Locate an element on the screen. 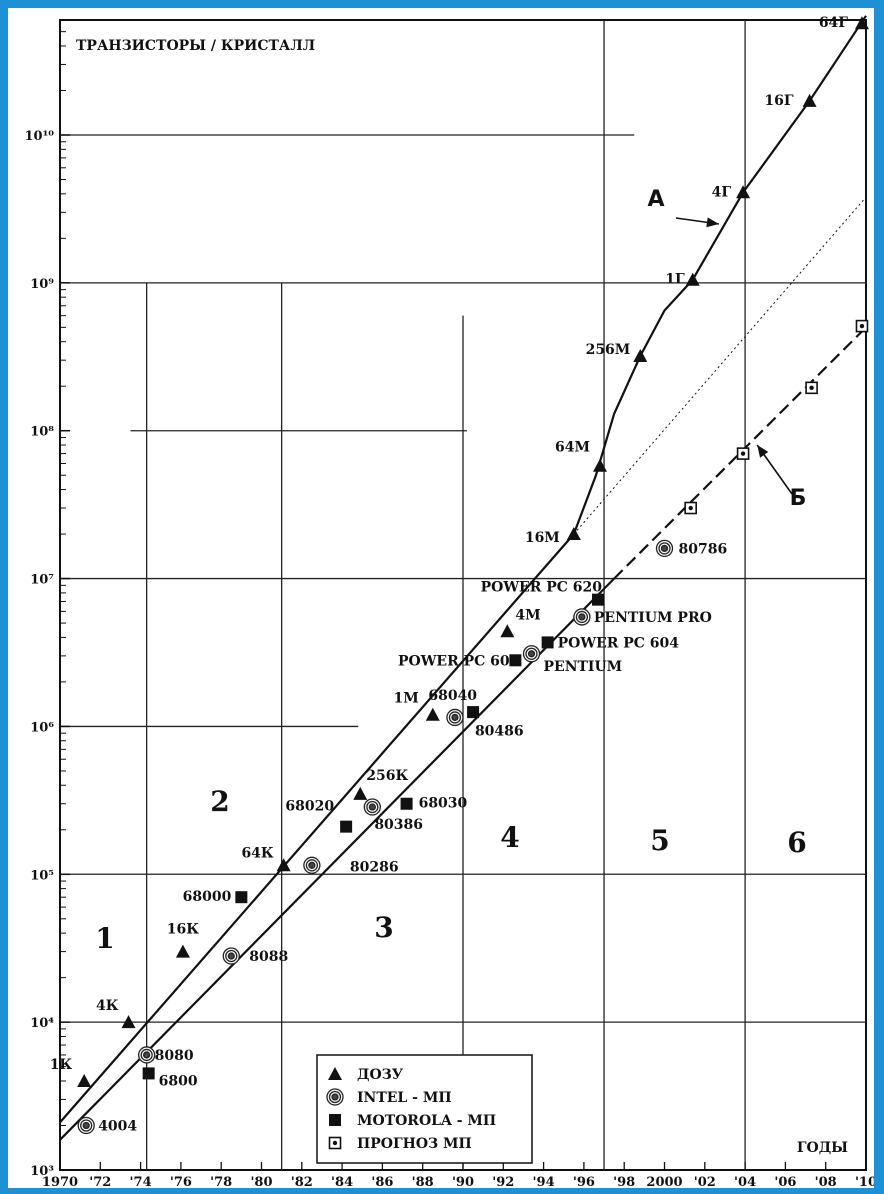 This screenshot has height=1194, width=884. data-label: PENTIUM PRO is located at coordinates (653, 618).